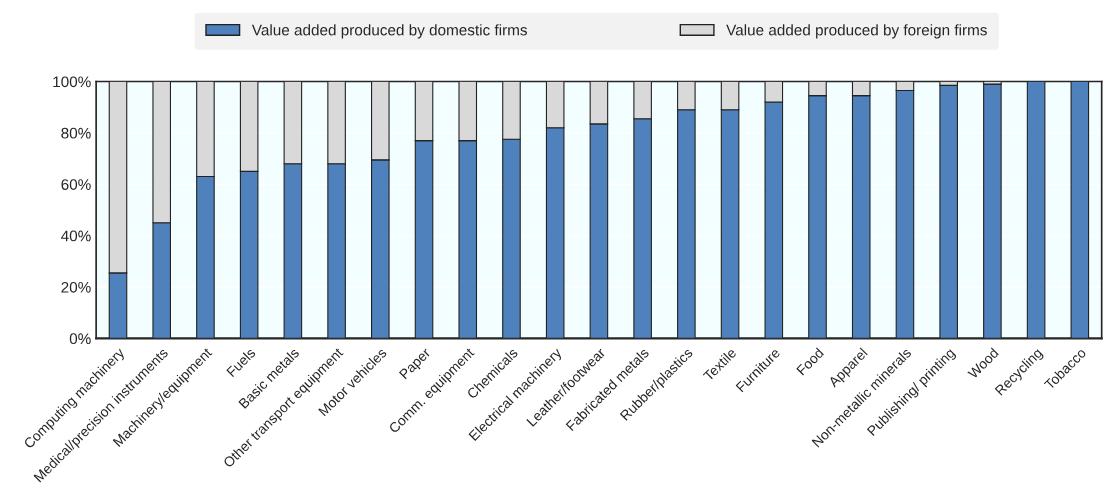 This screenshot has height=494, width=1105. What do you see at coordinates (72, 82) in the screenshot?
I see `y-tick-label: 100%` at bounding box center [72, 82].